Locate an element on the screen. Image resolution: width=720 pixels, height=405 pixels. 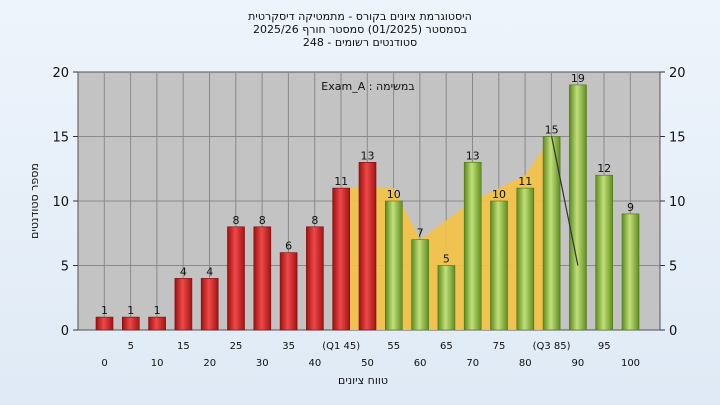
x-tick-label: 60 is located at coordinates (420, 363).